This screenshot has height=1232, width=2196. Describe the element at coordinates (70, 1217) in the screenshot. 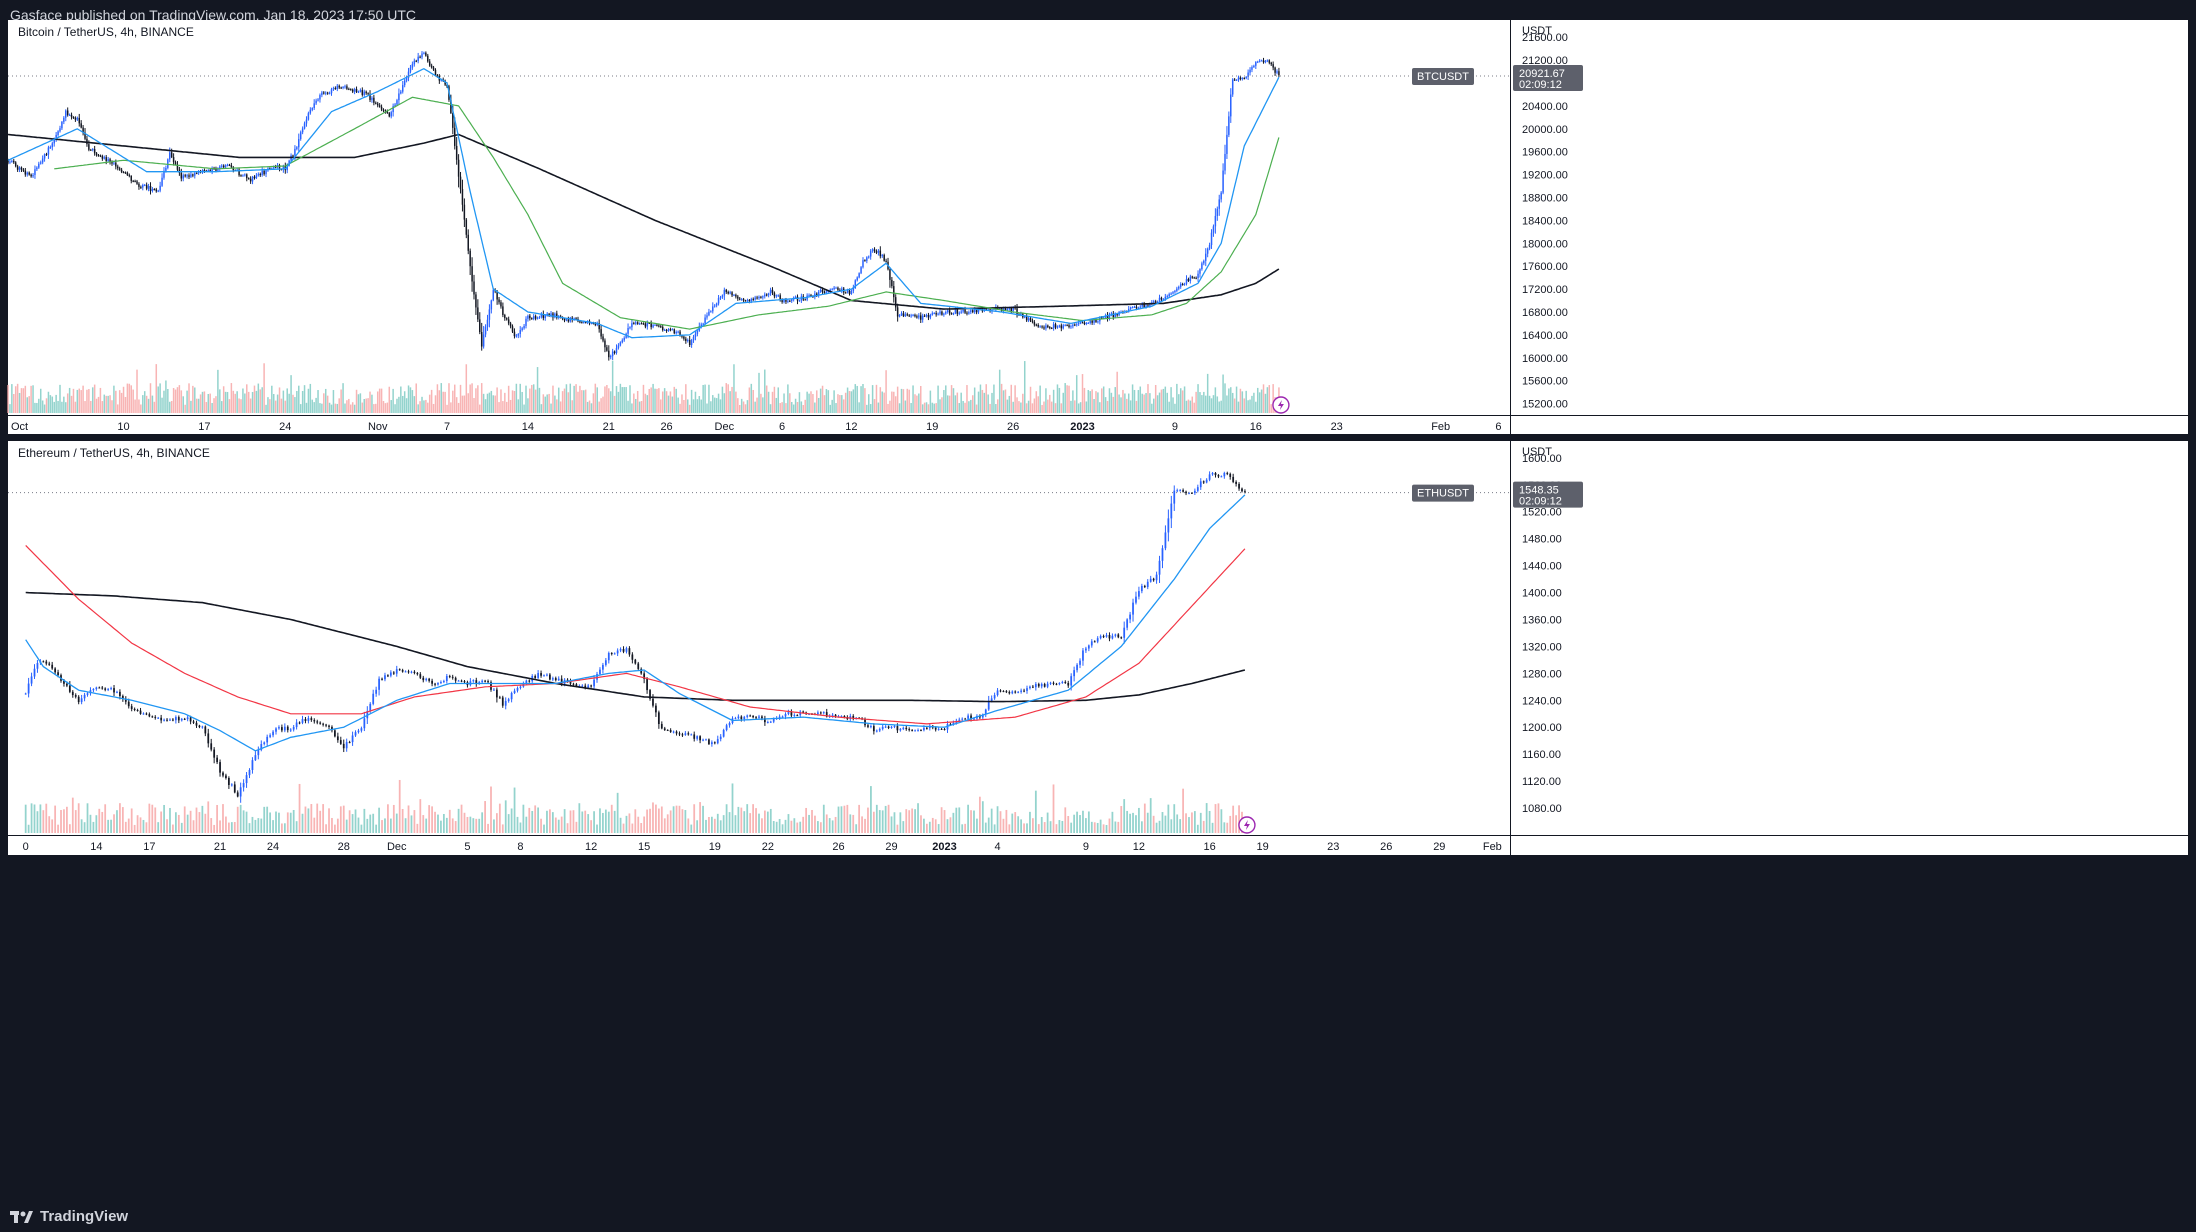

I see `tradingview-logo: TradingView` at that location.